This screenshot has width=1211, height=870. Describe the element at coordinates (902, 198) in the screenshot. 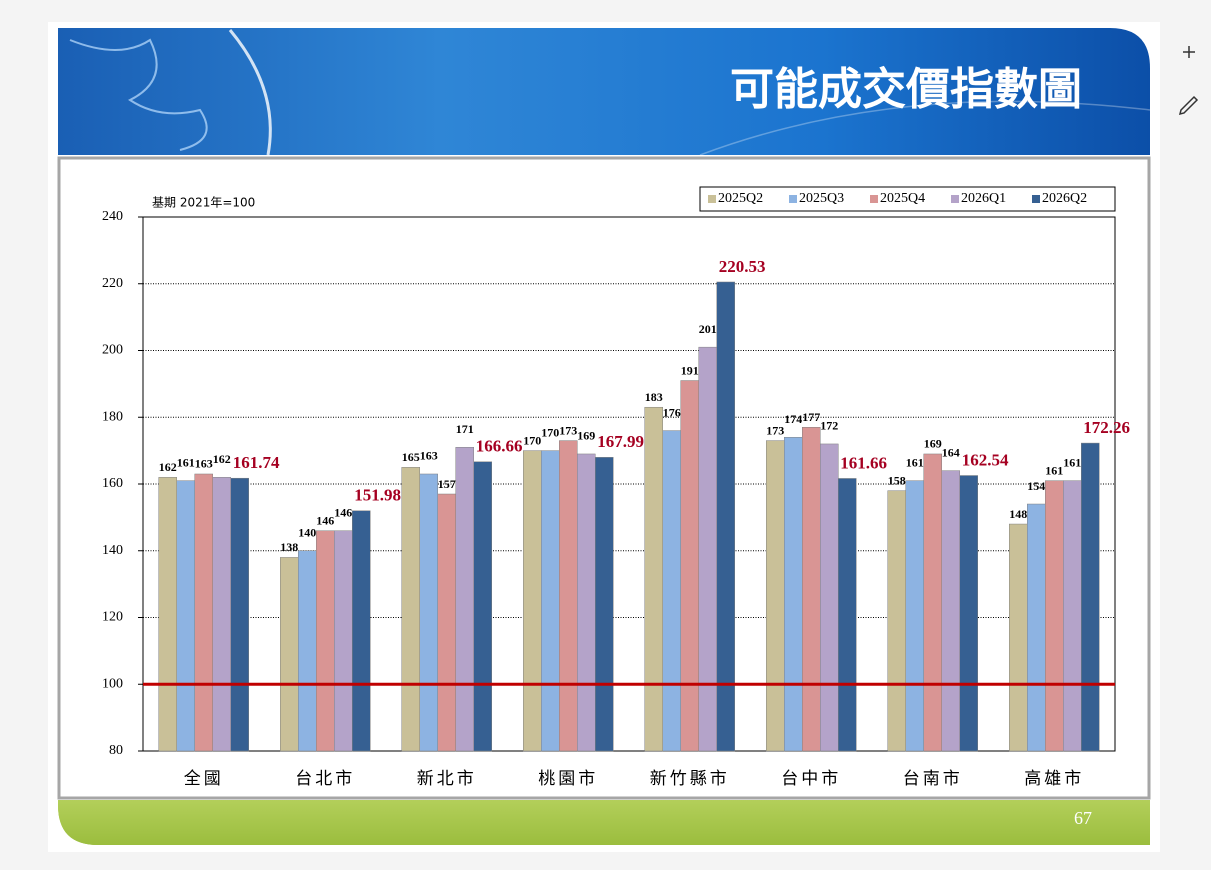

I see `legend-label: 2025Q4` at that location.